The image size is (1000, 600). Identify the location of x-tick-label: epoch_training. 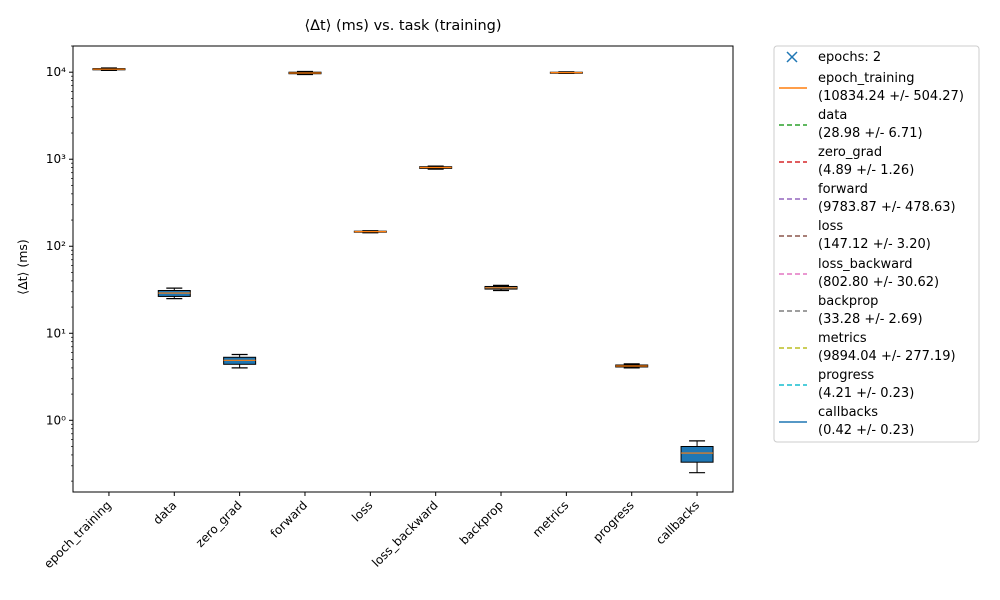
(77, 534).